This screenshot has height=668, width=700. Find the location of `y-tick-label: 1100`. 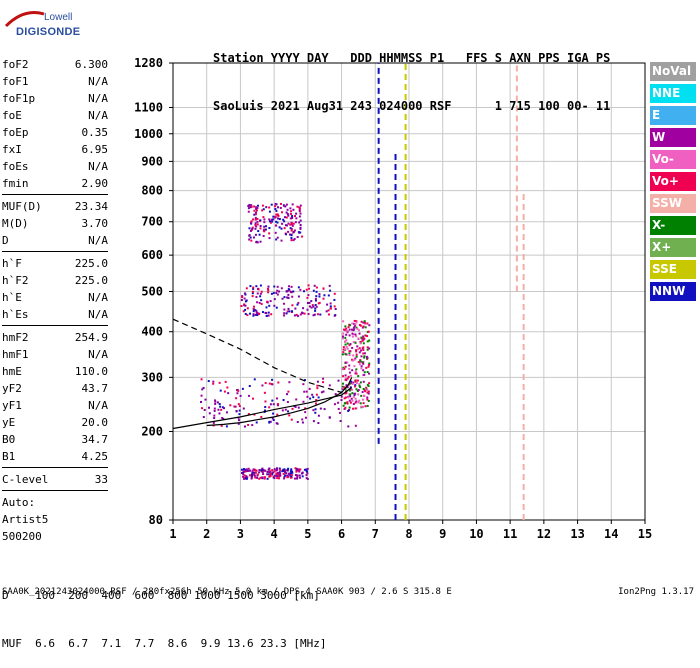

y-tick-label: 1100 is located at coordinates (148, 107).